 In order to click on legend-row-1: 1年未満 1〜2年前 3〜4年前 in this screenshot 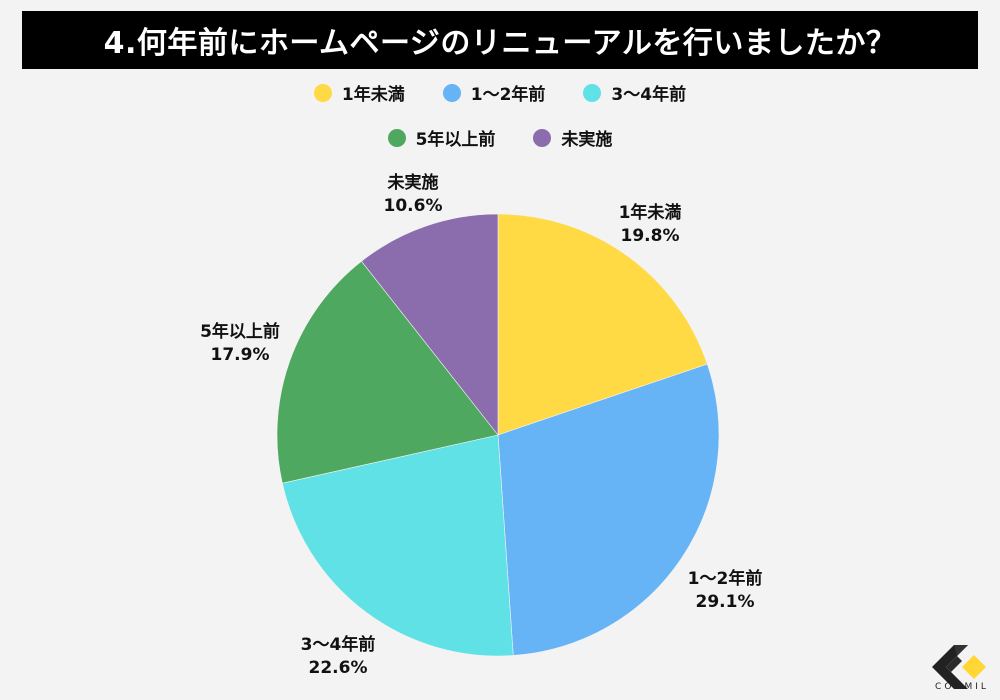, I will do `click(500, 92)`.